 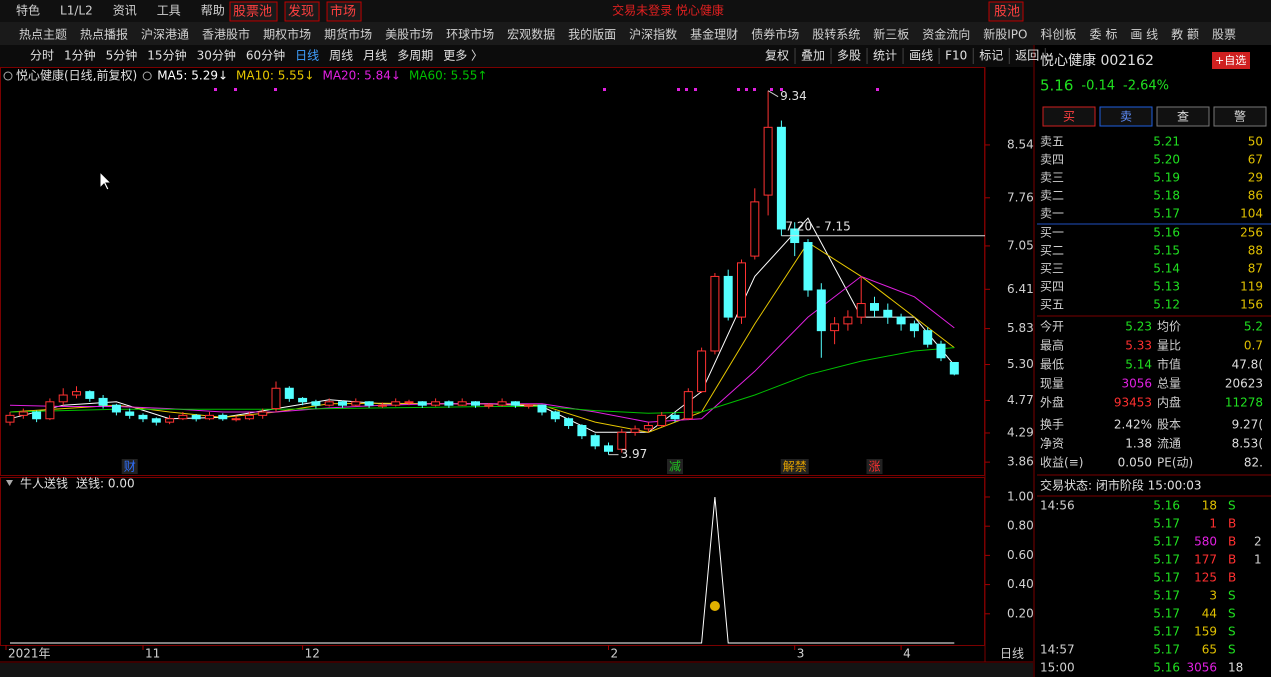 What do you see at coordinates (409, 34) in the screenshot?
I see `market-tab: 美股市场` at bounding box center [409, 34].